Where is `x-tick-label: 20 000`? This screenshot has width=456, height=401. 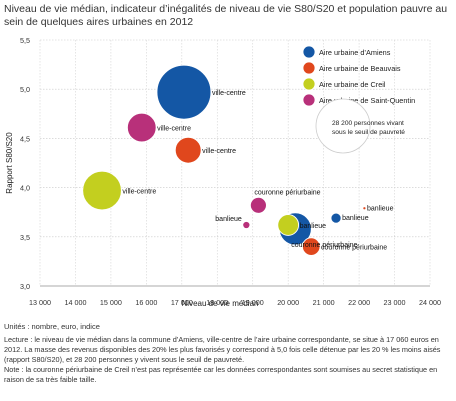 x-tick-label: 20 000 is located at coordinates (288, 302).